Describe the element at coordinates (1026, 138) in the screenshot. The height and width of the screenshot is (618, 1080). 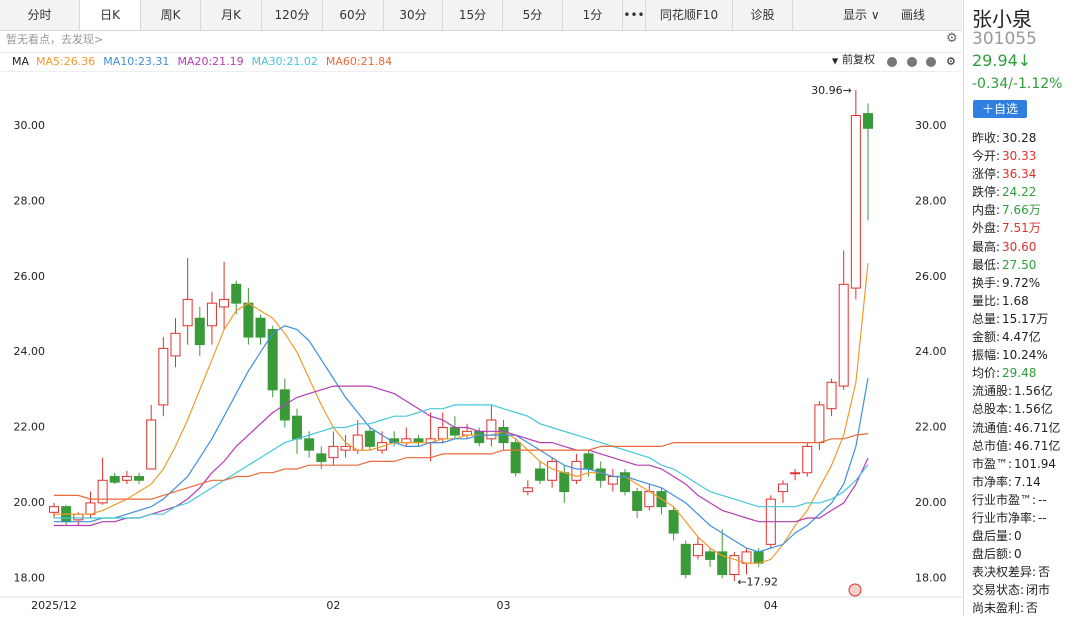
I see `quote-row: 昨收: 30.28` at that location.